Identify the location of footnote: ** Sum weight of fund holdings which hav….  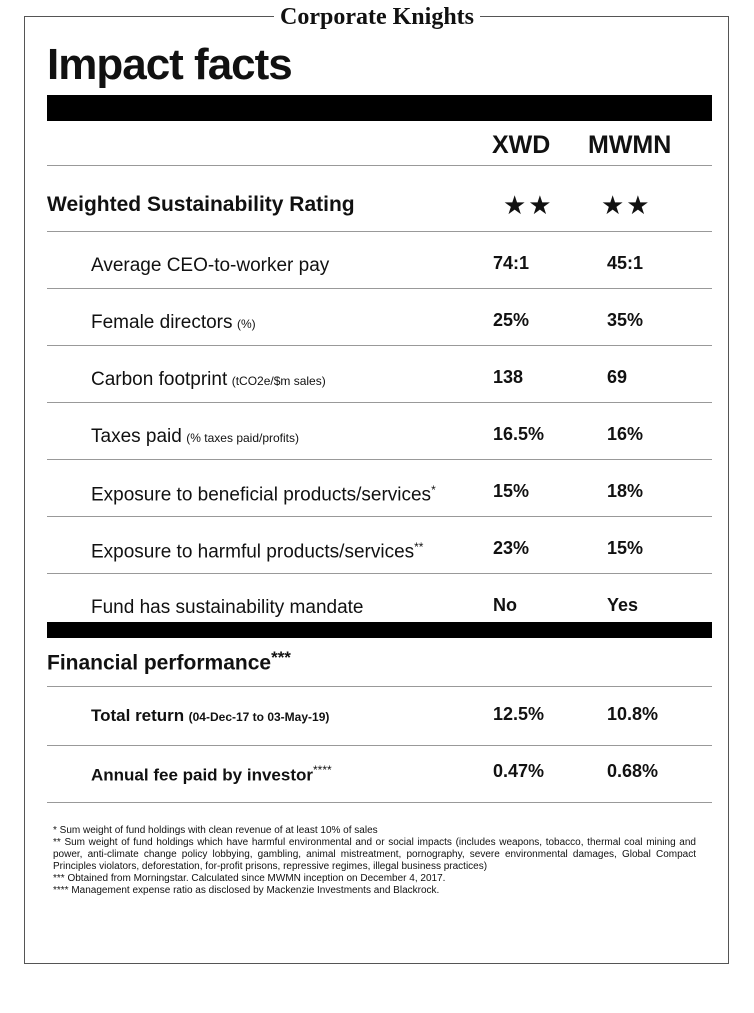
(374, 854).